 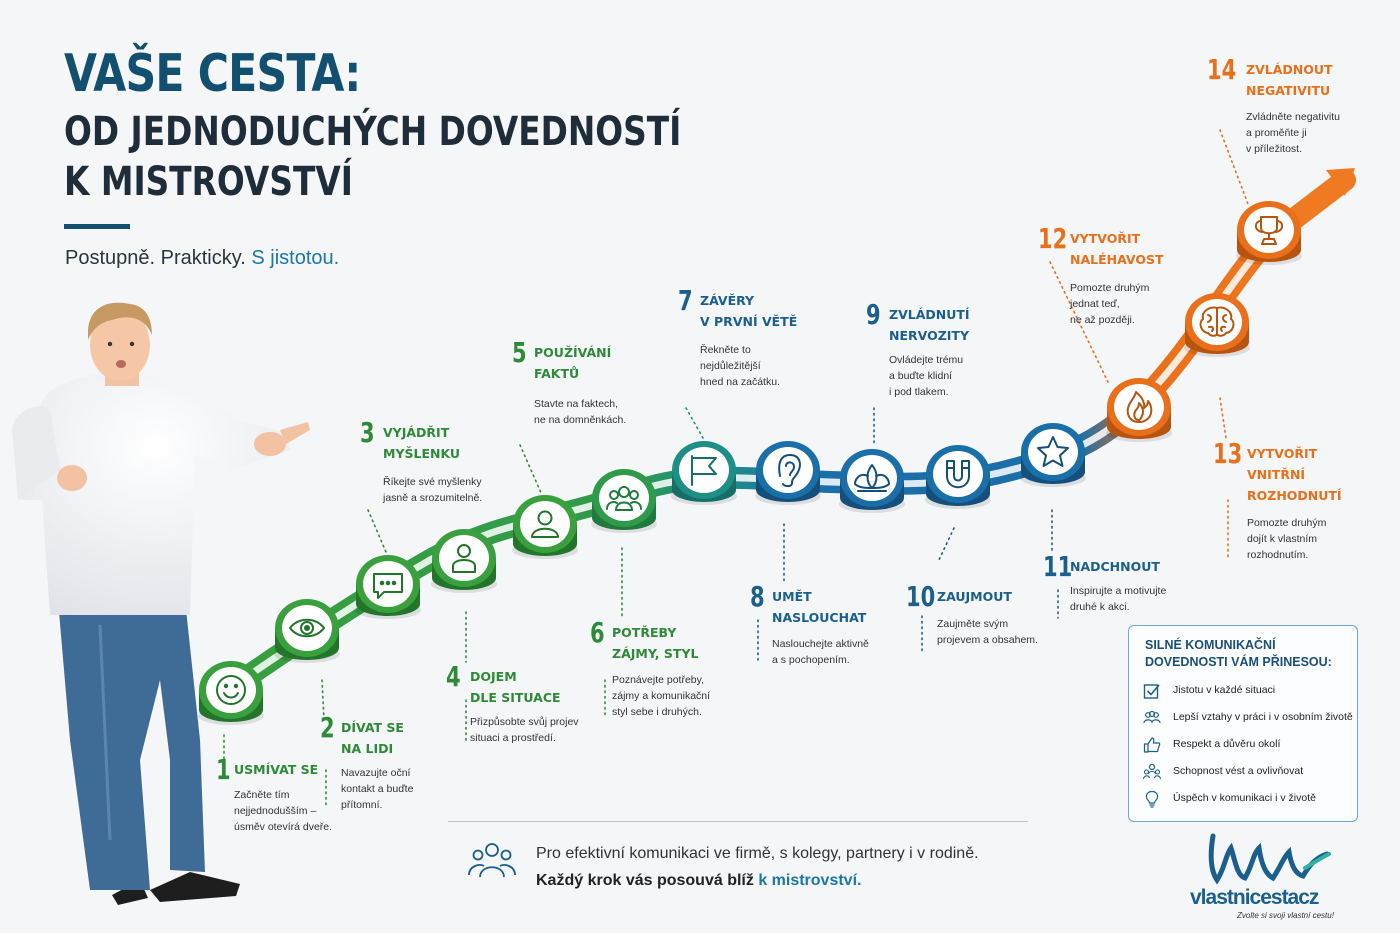 What do you see at coordinates (513, 738) in the screenshot?
I see `step-description-line: situaci a prostředí.` at bounding box center [513, 738].